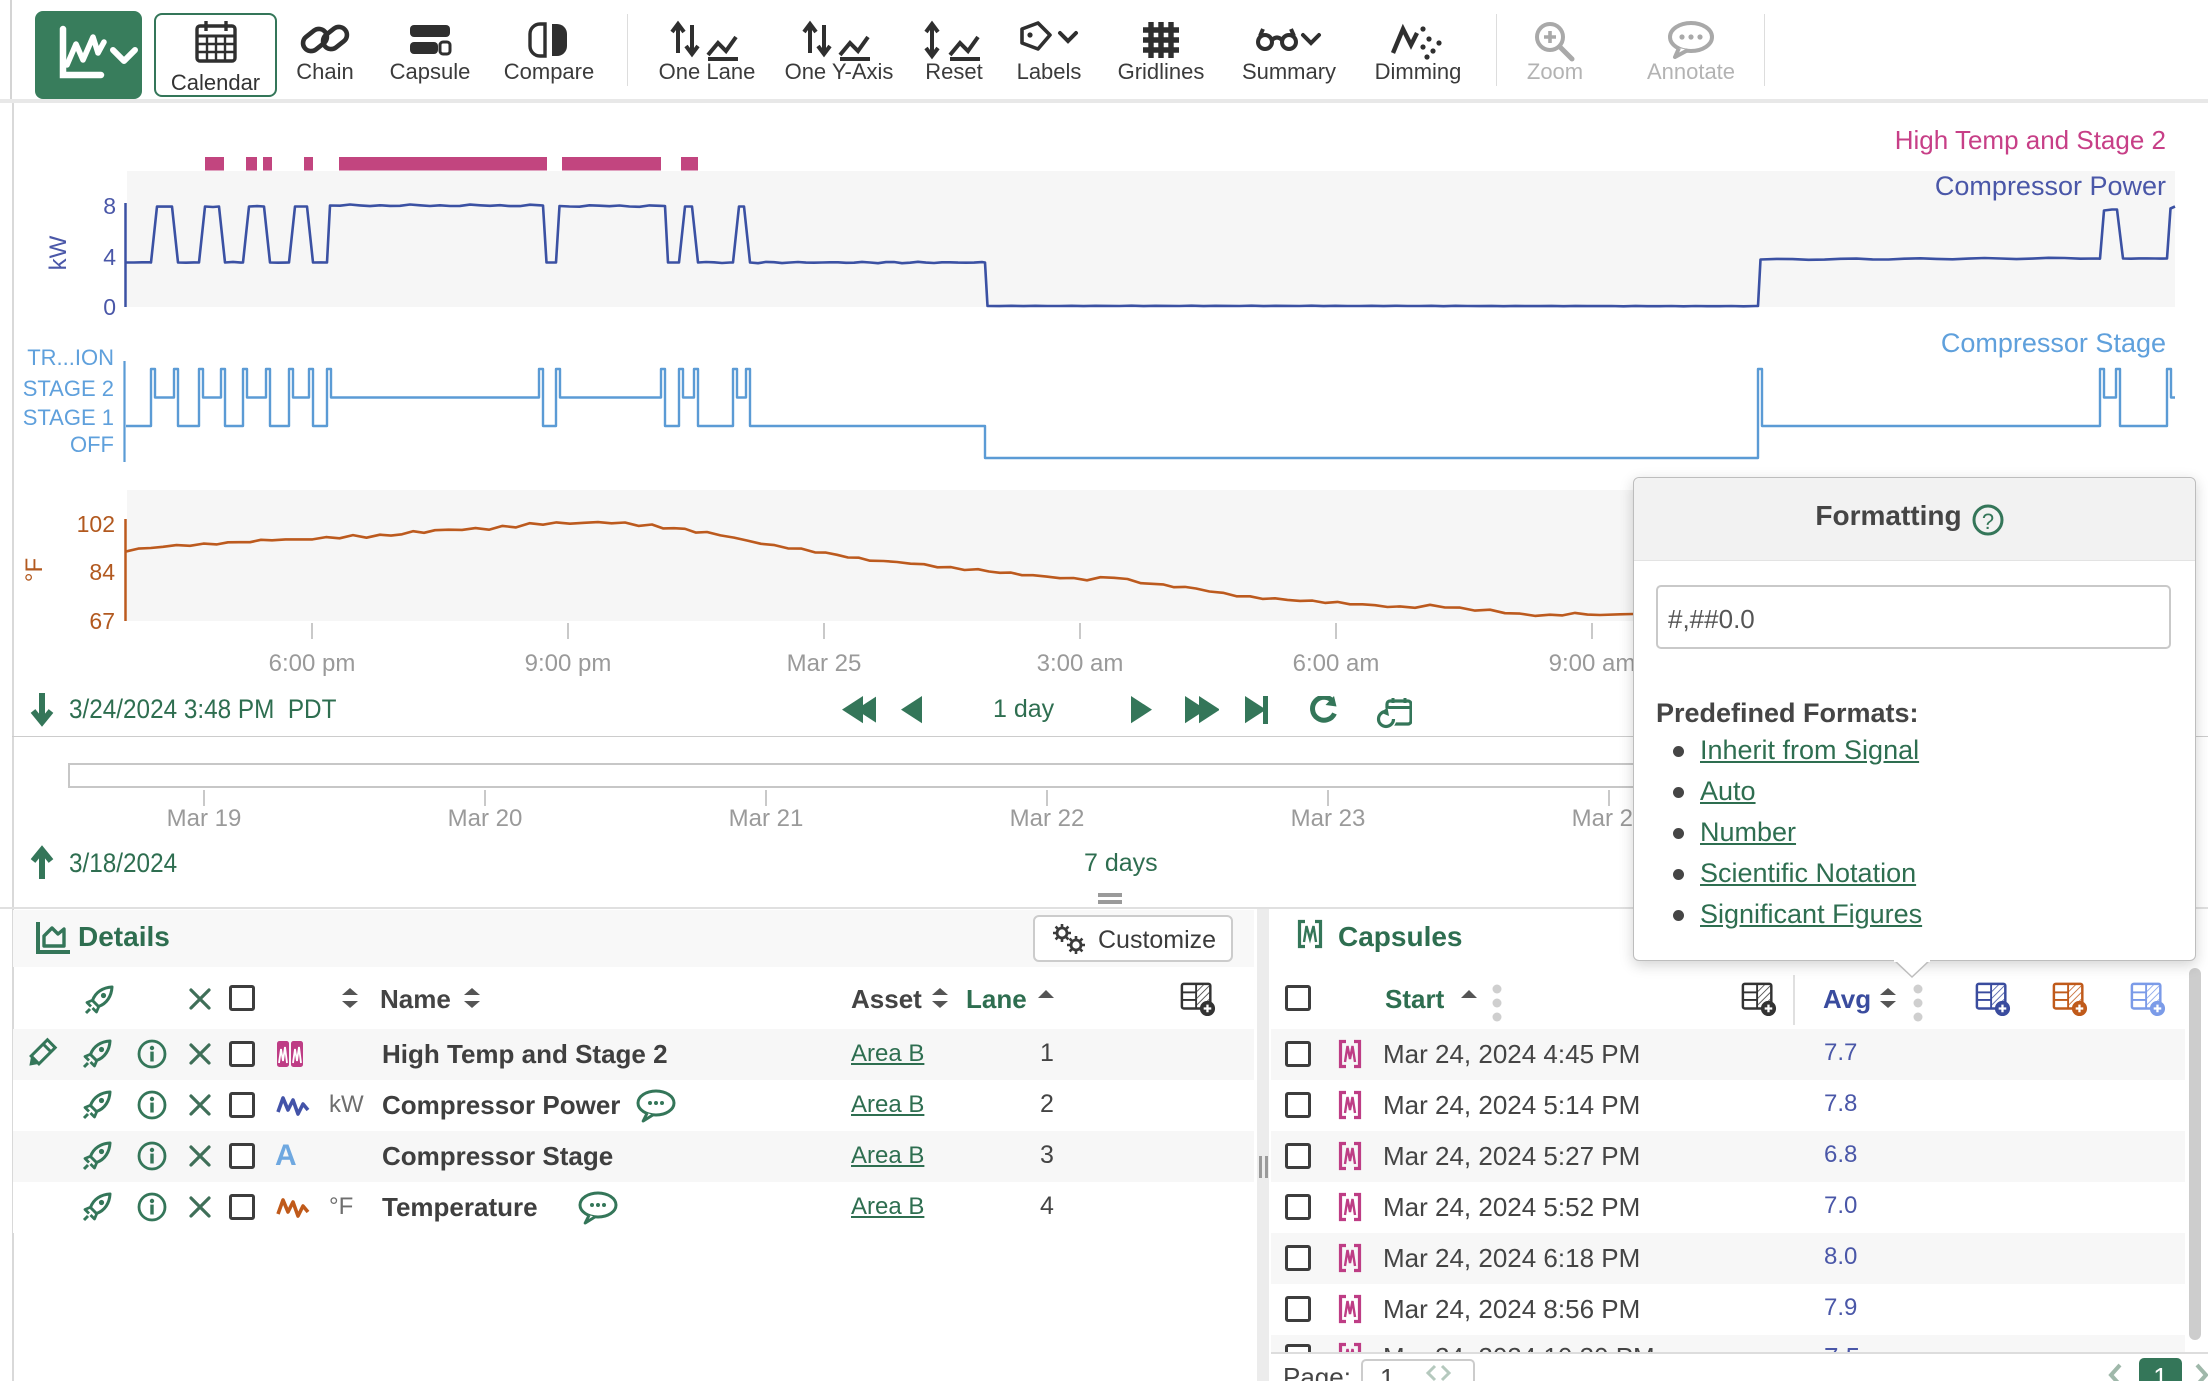 The height and width of the screenshot is (1381, 2208). Describe the element at coordinates (2050, 186) in the screenshot. I see `svg-text: Compressor Power` at that location.